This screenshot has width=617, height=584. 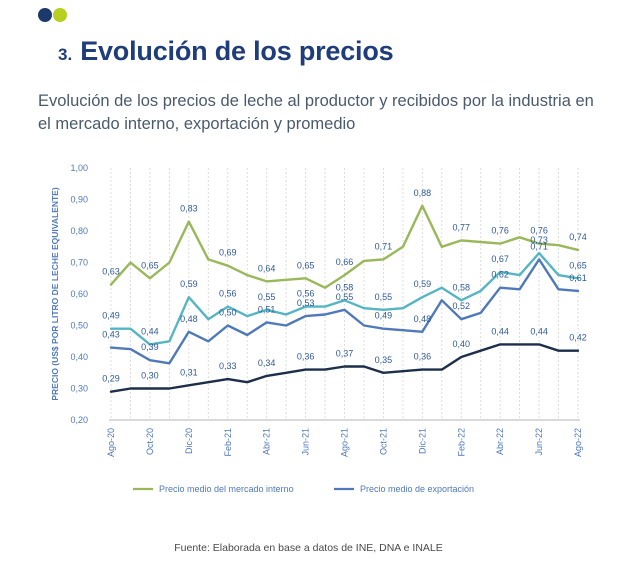 I want to click on data-label: 0,37, so click(x=345, y=353).